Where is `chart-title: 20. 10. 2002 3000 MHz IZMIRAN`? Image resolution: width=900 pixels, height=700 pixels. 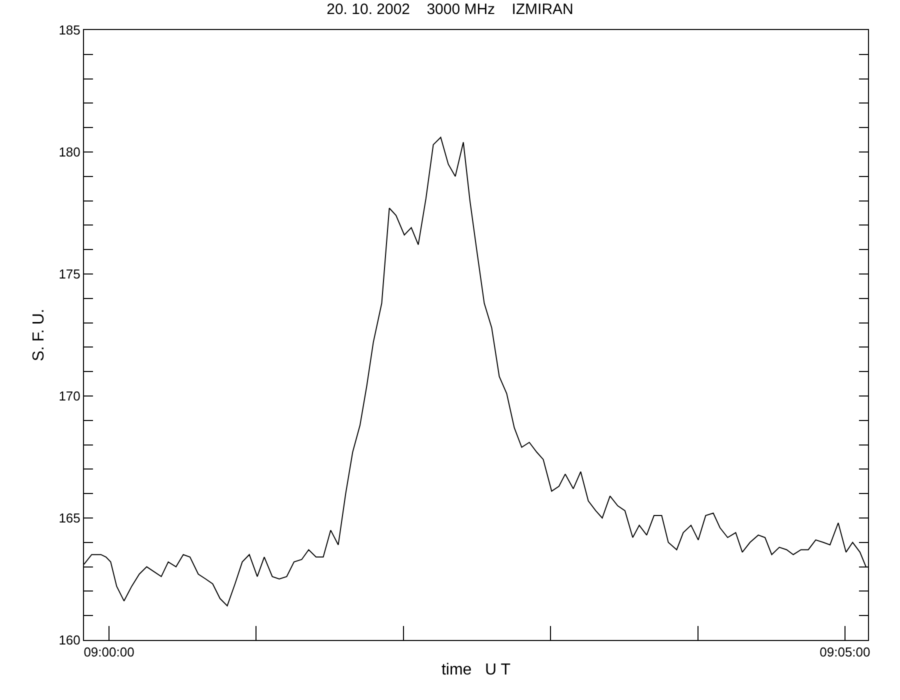
chart-title: 20. 10. 2002 3000 MHz IZMIRAN is located at coordinates (450, 9).